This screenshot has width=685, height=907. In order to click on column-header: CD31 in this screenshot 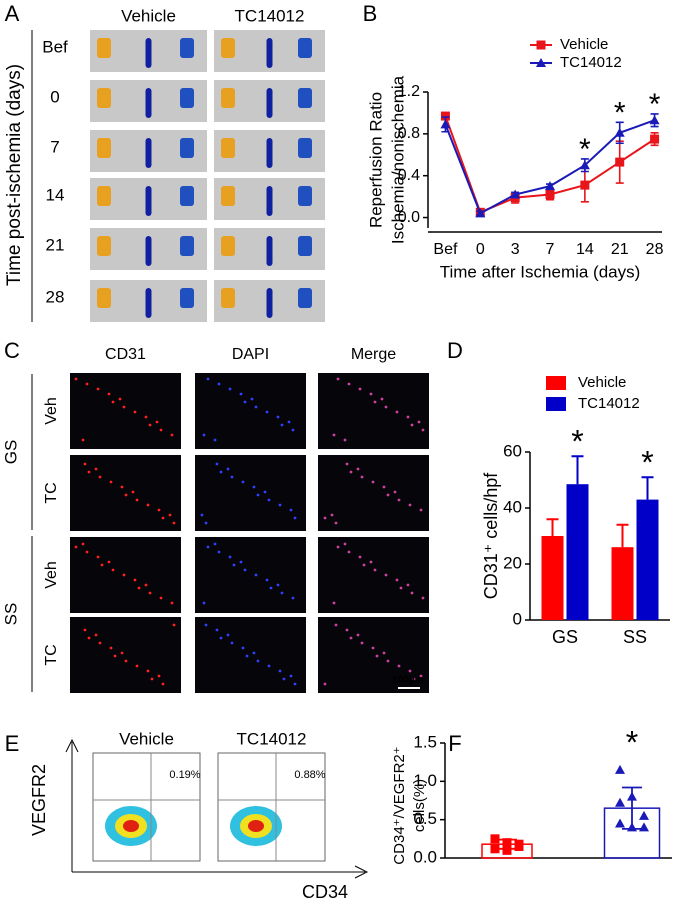, I will do `click(125, 354)`.